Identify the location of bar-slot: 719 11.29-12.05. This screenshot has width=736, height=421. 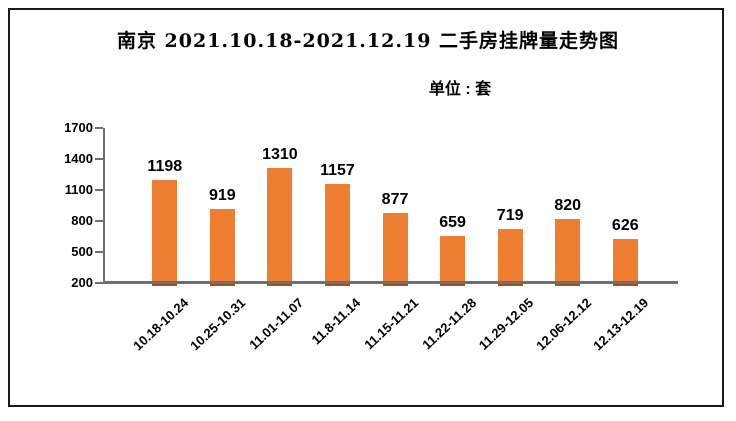
(507, 240).